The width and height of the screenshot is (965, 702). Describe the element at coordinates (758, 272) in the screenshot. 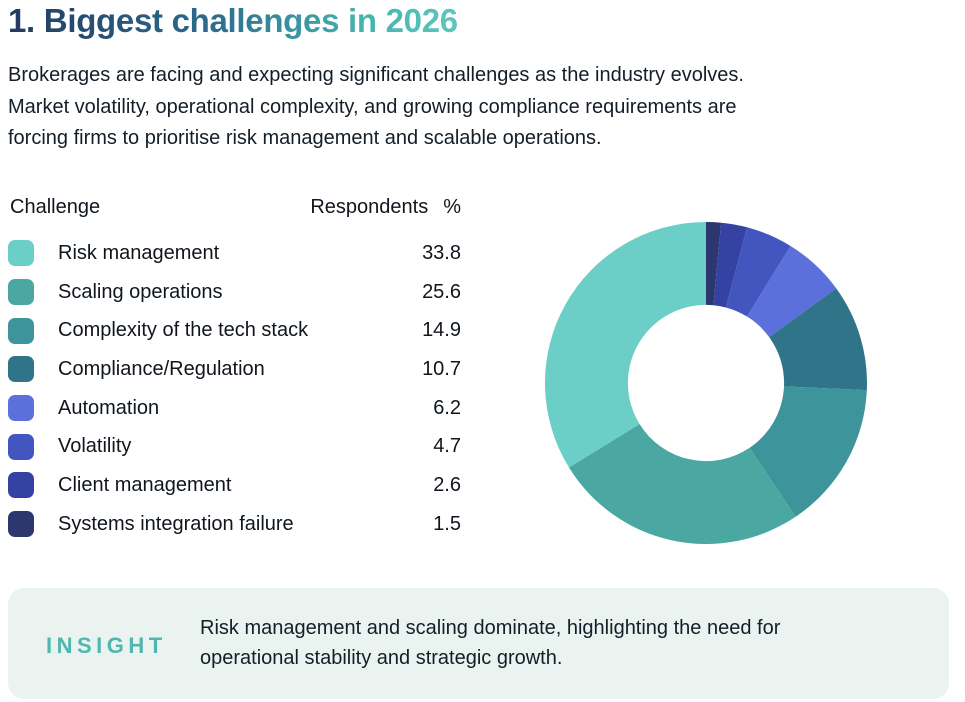

I see `donut-slice-volatility` at that location.